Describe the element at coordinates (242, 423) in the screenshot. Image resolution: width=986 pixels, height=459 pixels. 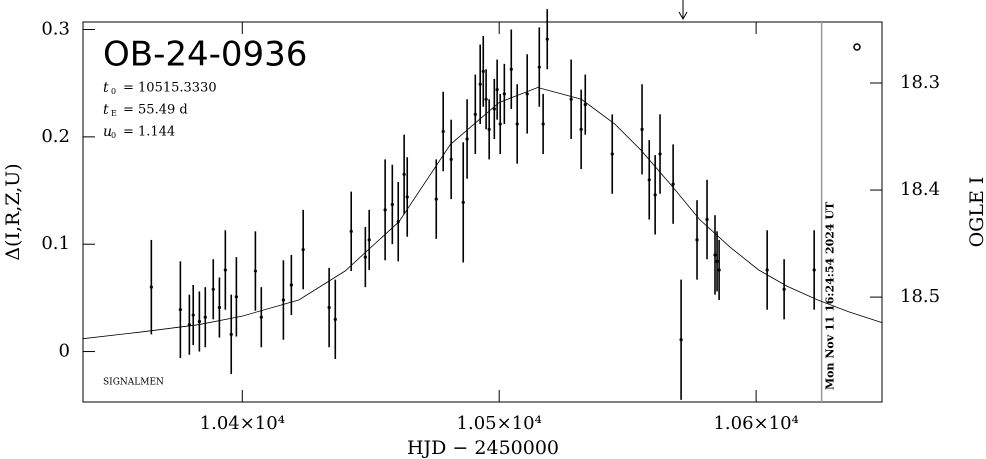
I see `x-tick-label: 1.04×10⁴` at that location.